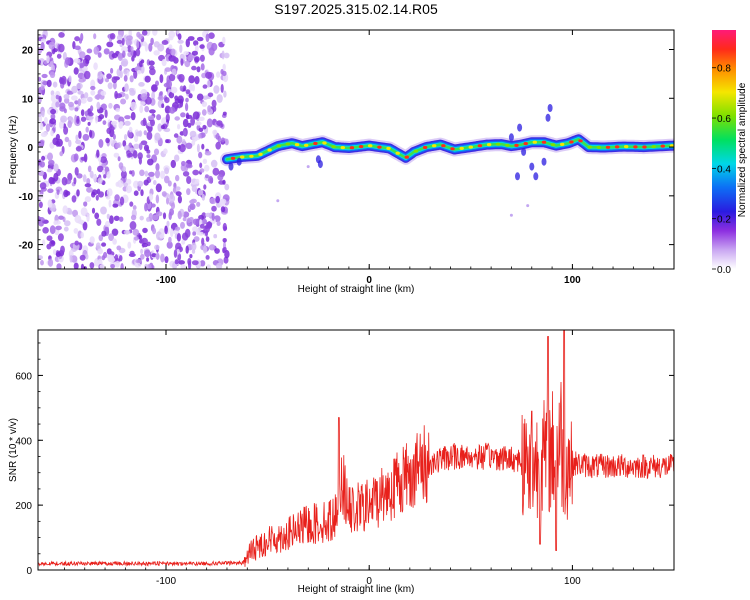  I want to click on snr-x-label: Height of straight line (km), so click(356, 589).